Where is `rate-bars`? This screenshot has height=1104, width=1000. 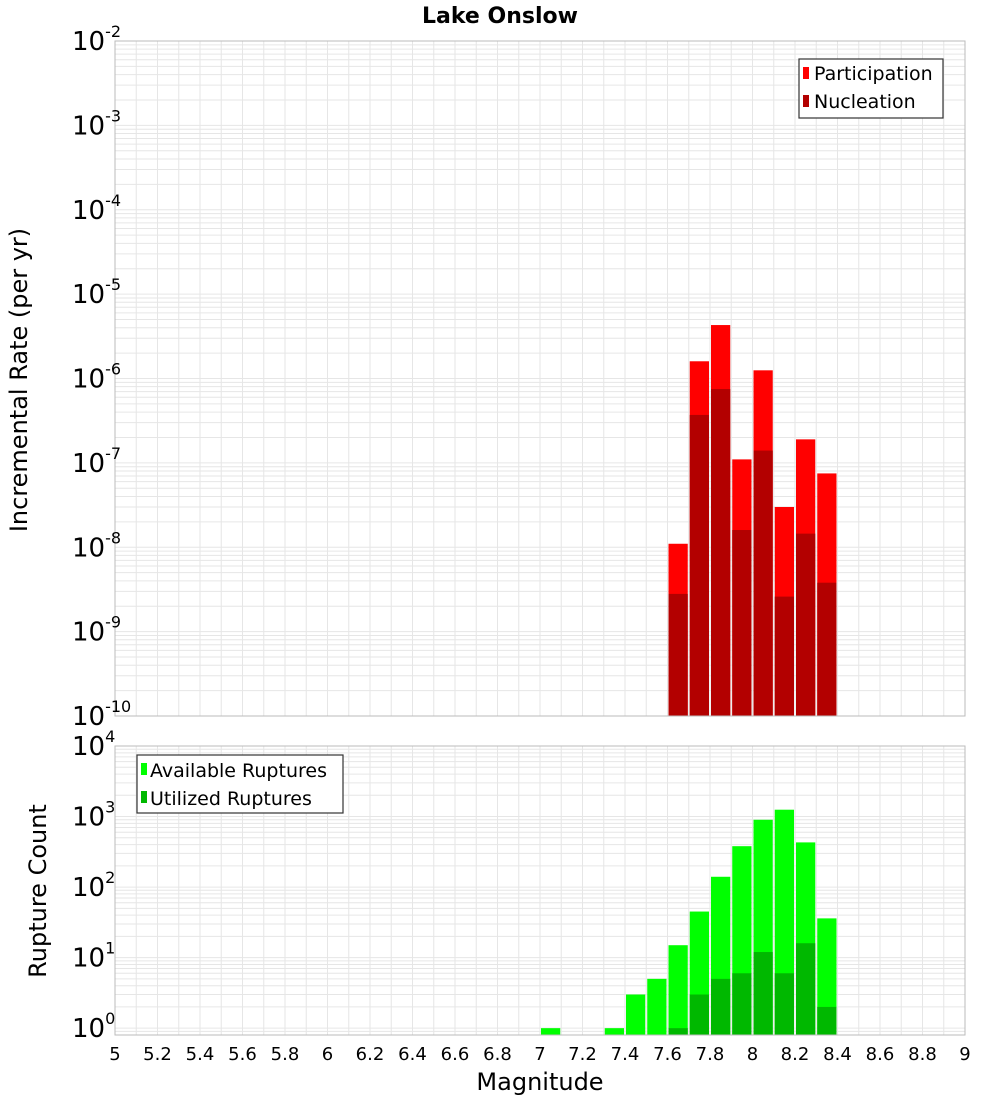 rate-bars is located at coordinates (752, 520).